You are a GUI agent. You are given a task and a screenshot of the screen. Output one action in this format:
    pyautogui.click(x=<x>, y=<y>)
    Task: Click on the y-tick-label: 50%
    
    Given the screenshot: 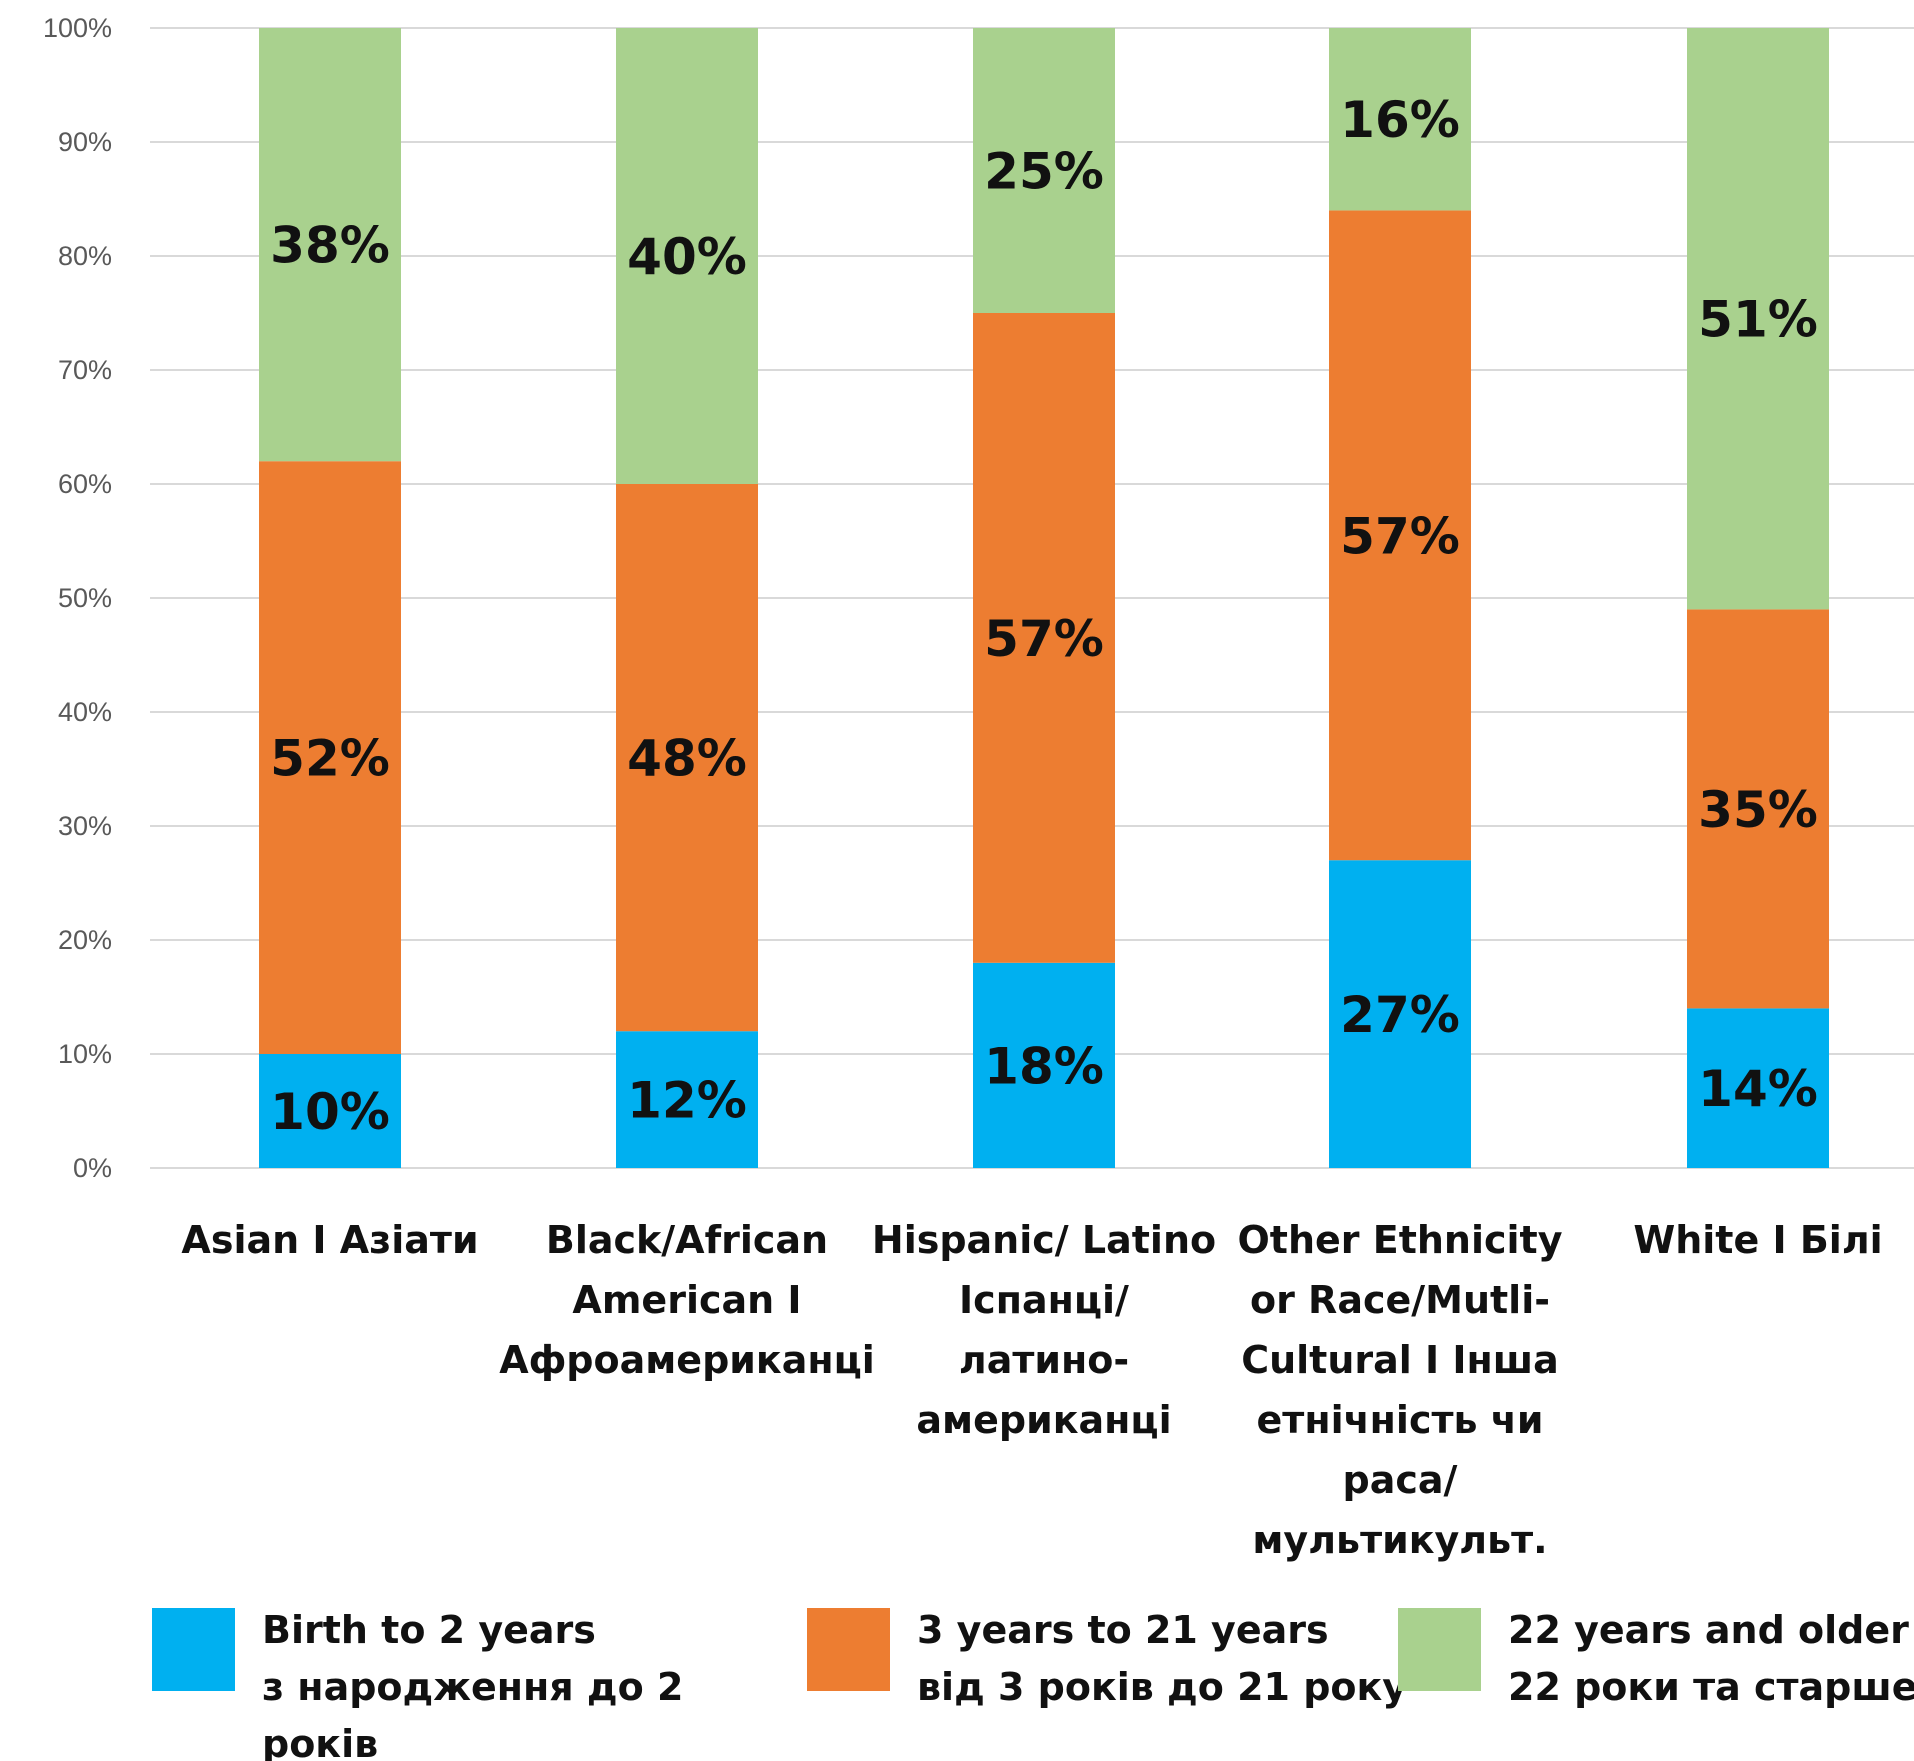 What is the action you would take?
    pyautogui.click(x=85, y=598)
    